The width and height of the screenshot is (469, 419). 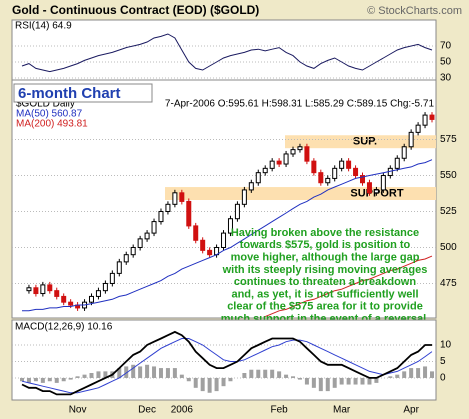 What do you see at coordinates (342, 410) in the screenshot?
I see `x-tick-label: Mar` at bounding box center [342, 410].